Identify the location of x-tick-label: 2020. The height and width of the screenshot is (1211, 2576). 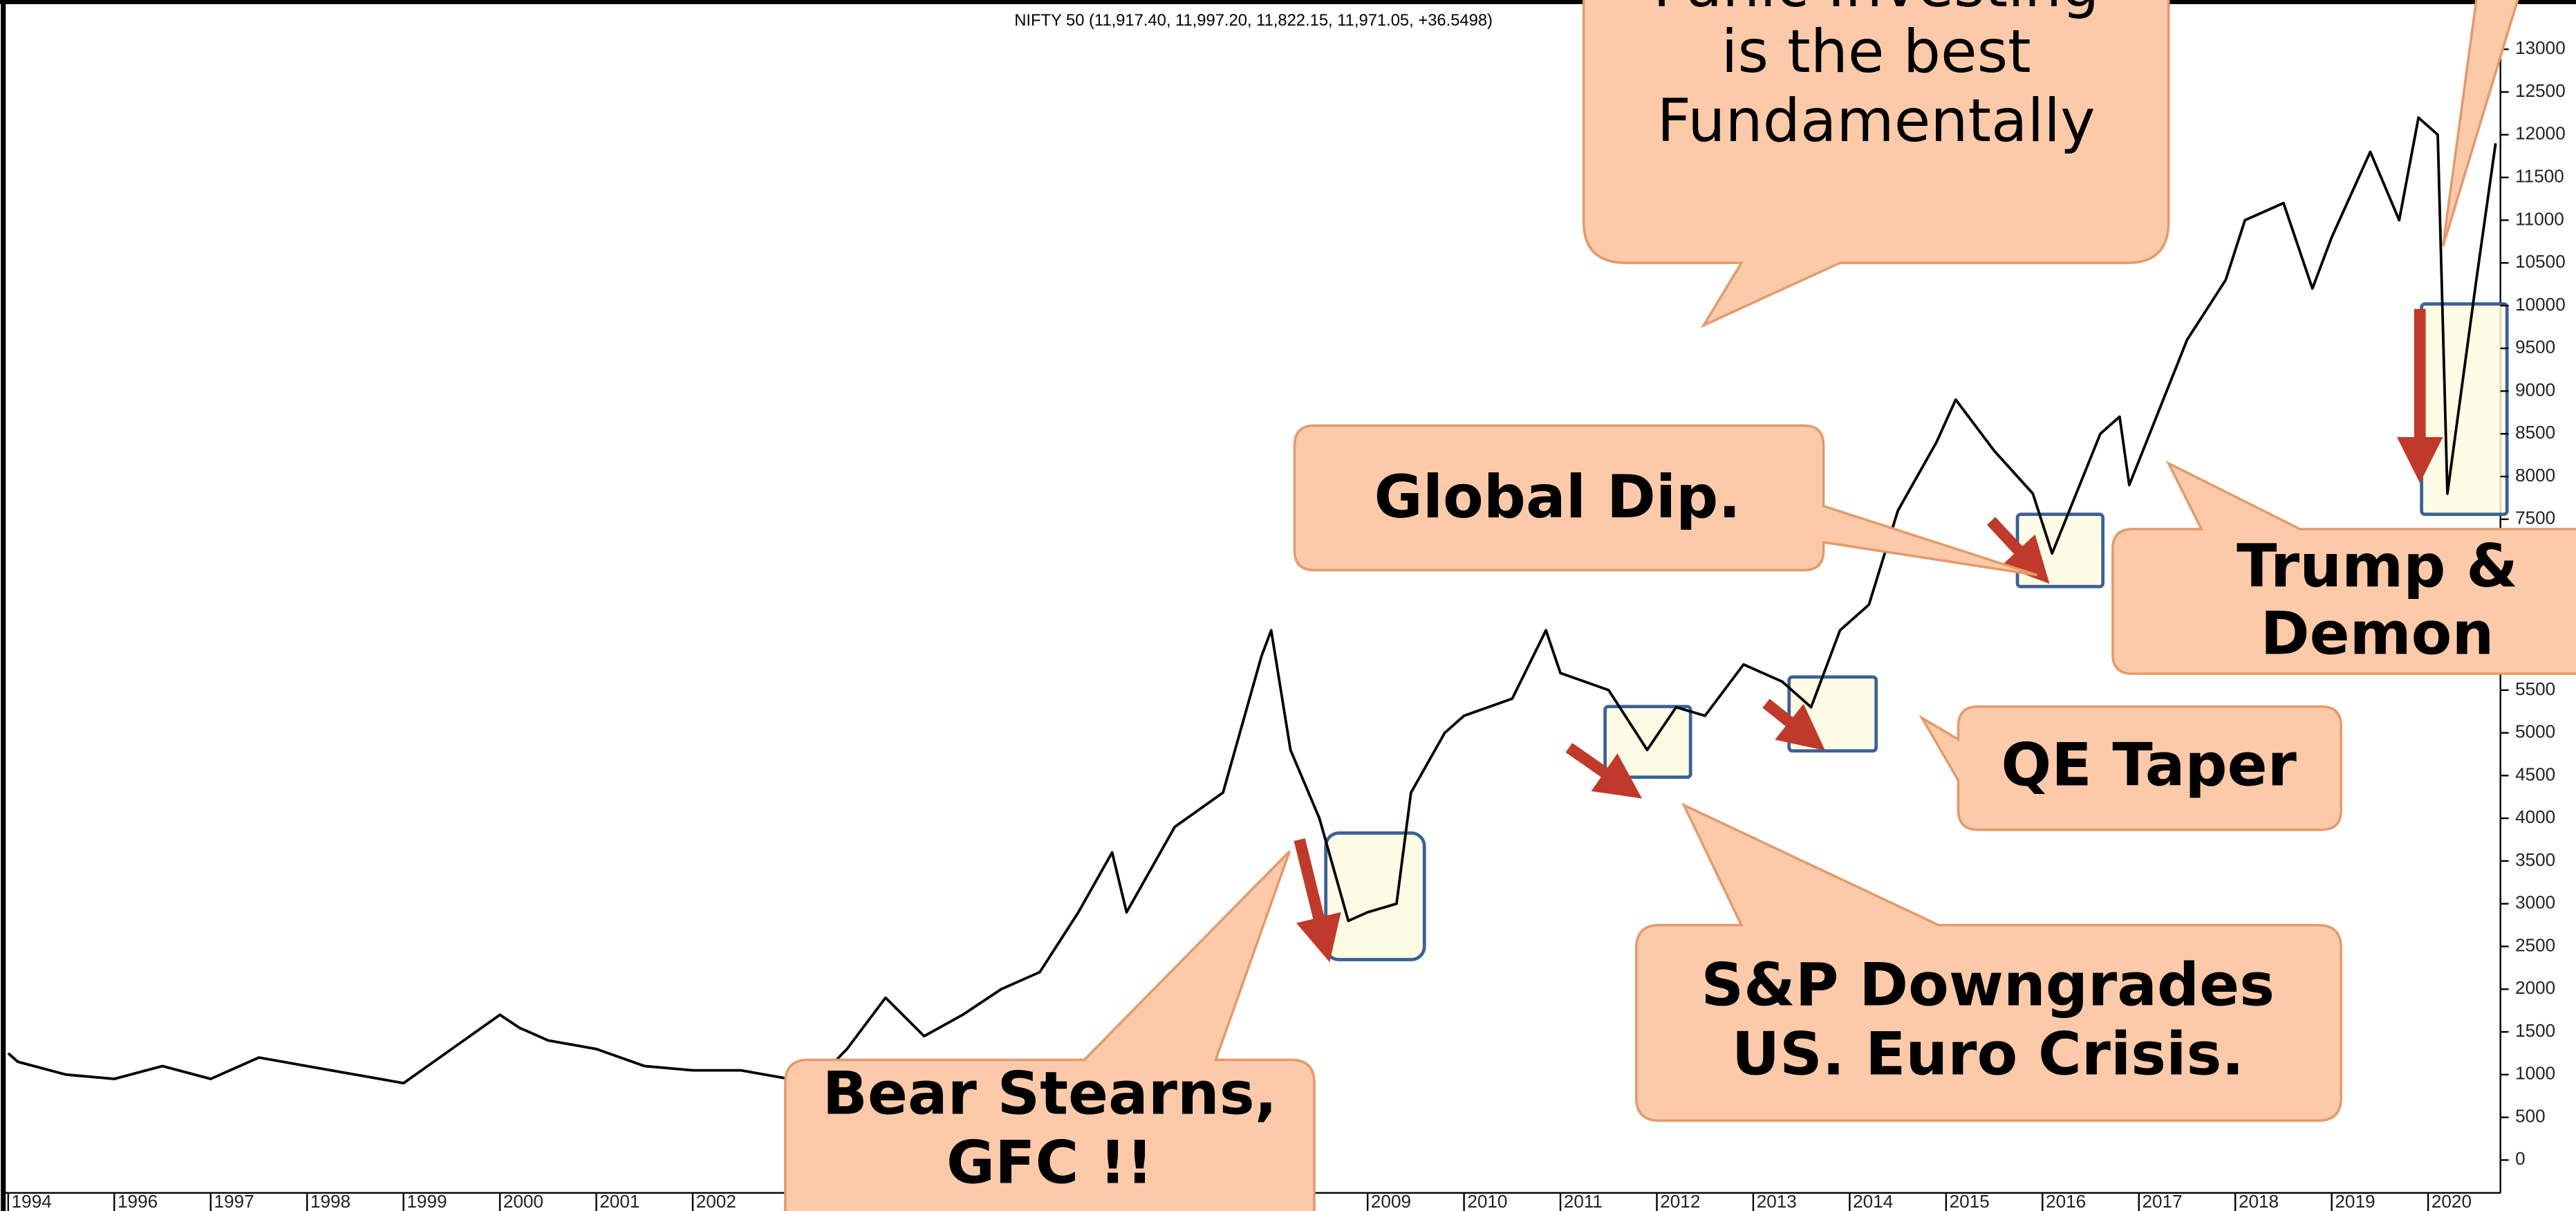
(2452, 1201).